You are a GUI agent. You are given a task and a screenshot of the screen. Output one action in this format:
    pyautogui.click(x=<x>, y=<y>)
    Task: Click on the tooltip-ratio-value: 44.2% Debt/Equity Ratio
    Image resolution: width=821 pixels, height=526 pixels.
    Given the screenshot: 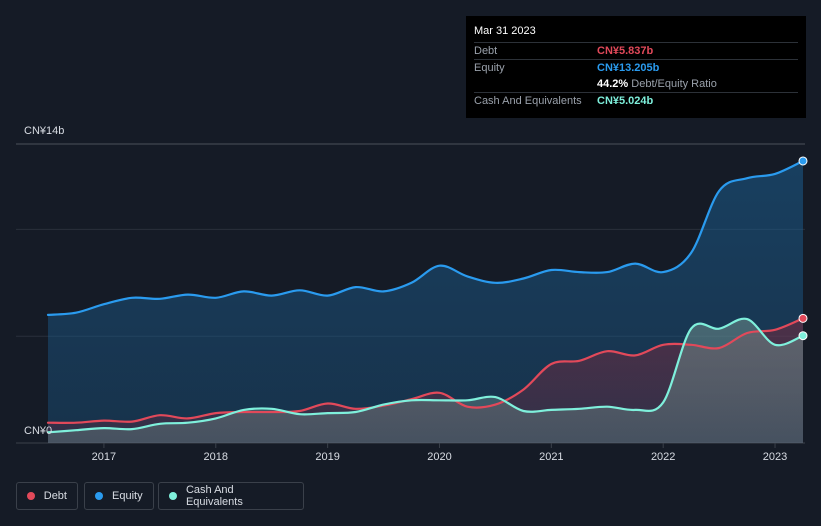 What is the action you would take?
    pyautogui.click(x=657, y=84)
    